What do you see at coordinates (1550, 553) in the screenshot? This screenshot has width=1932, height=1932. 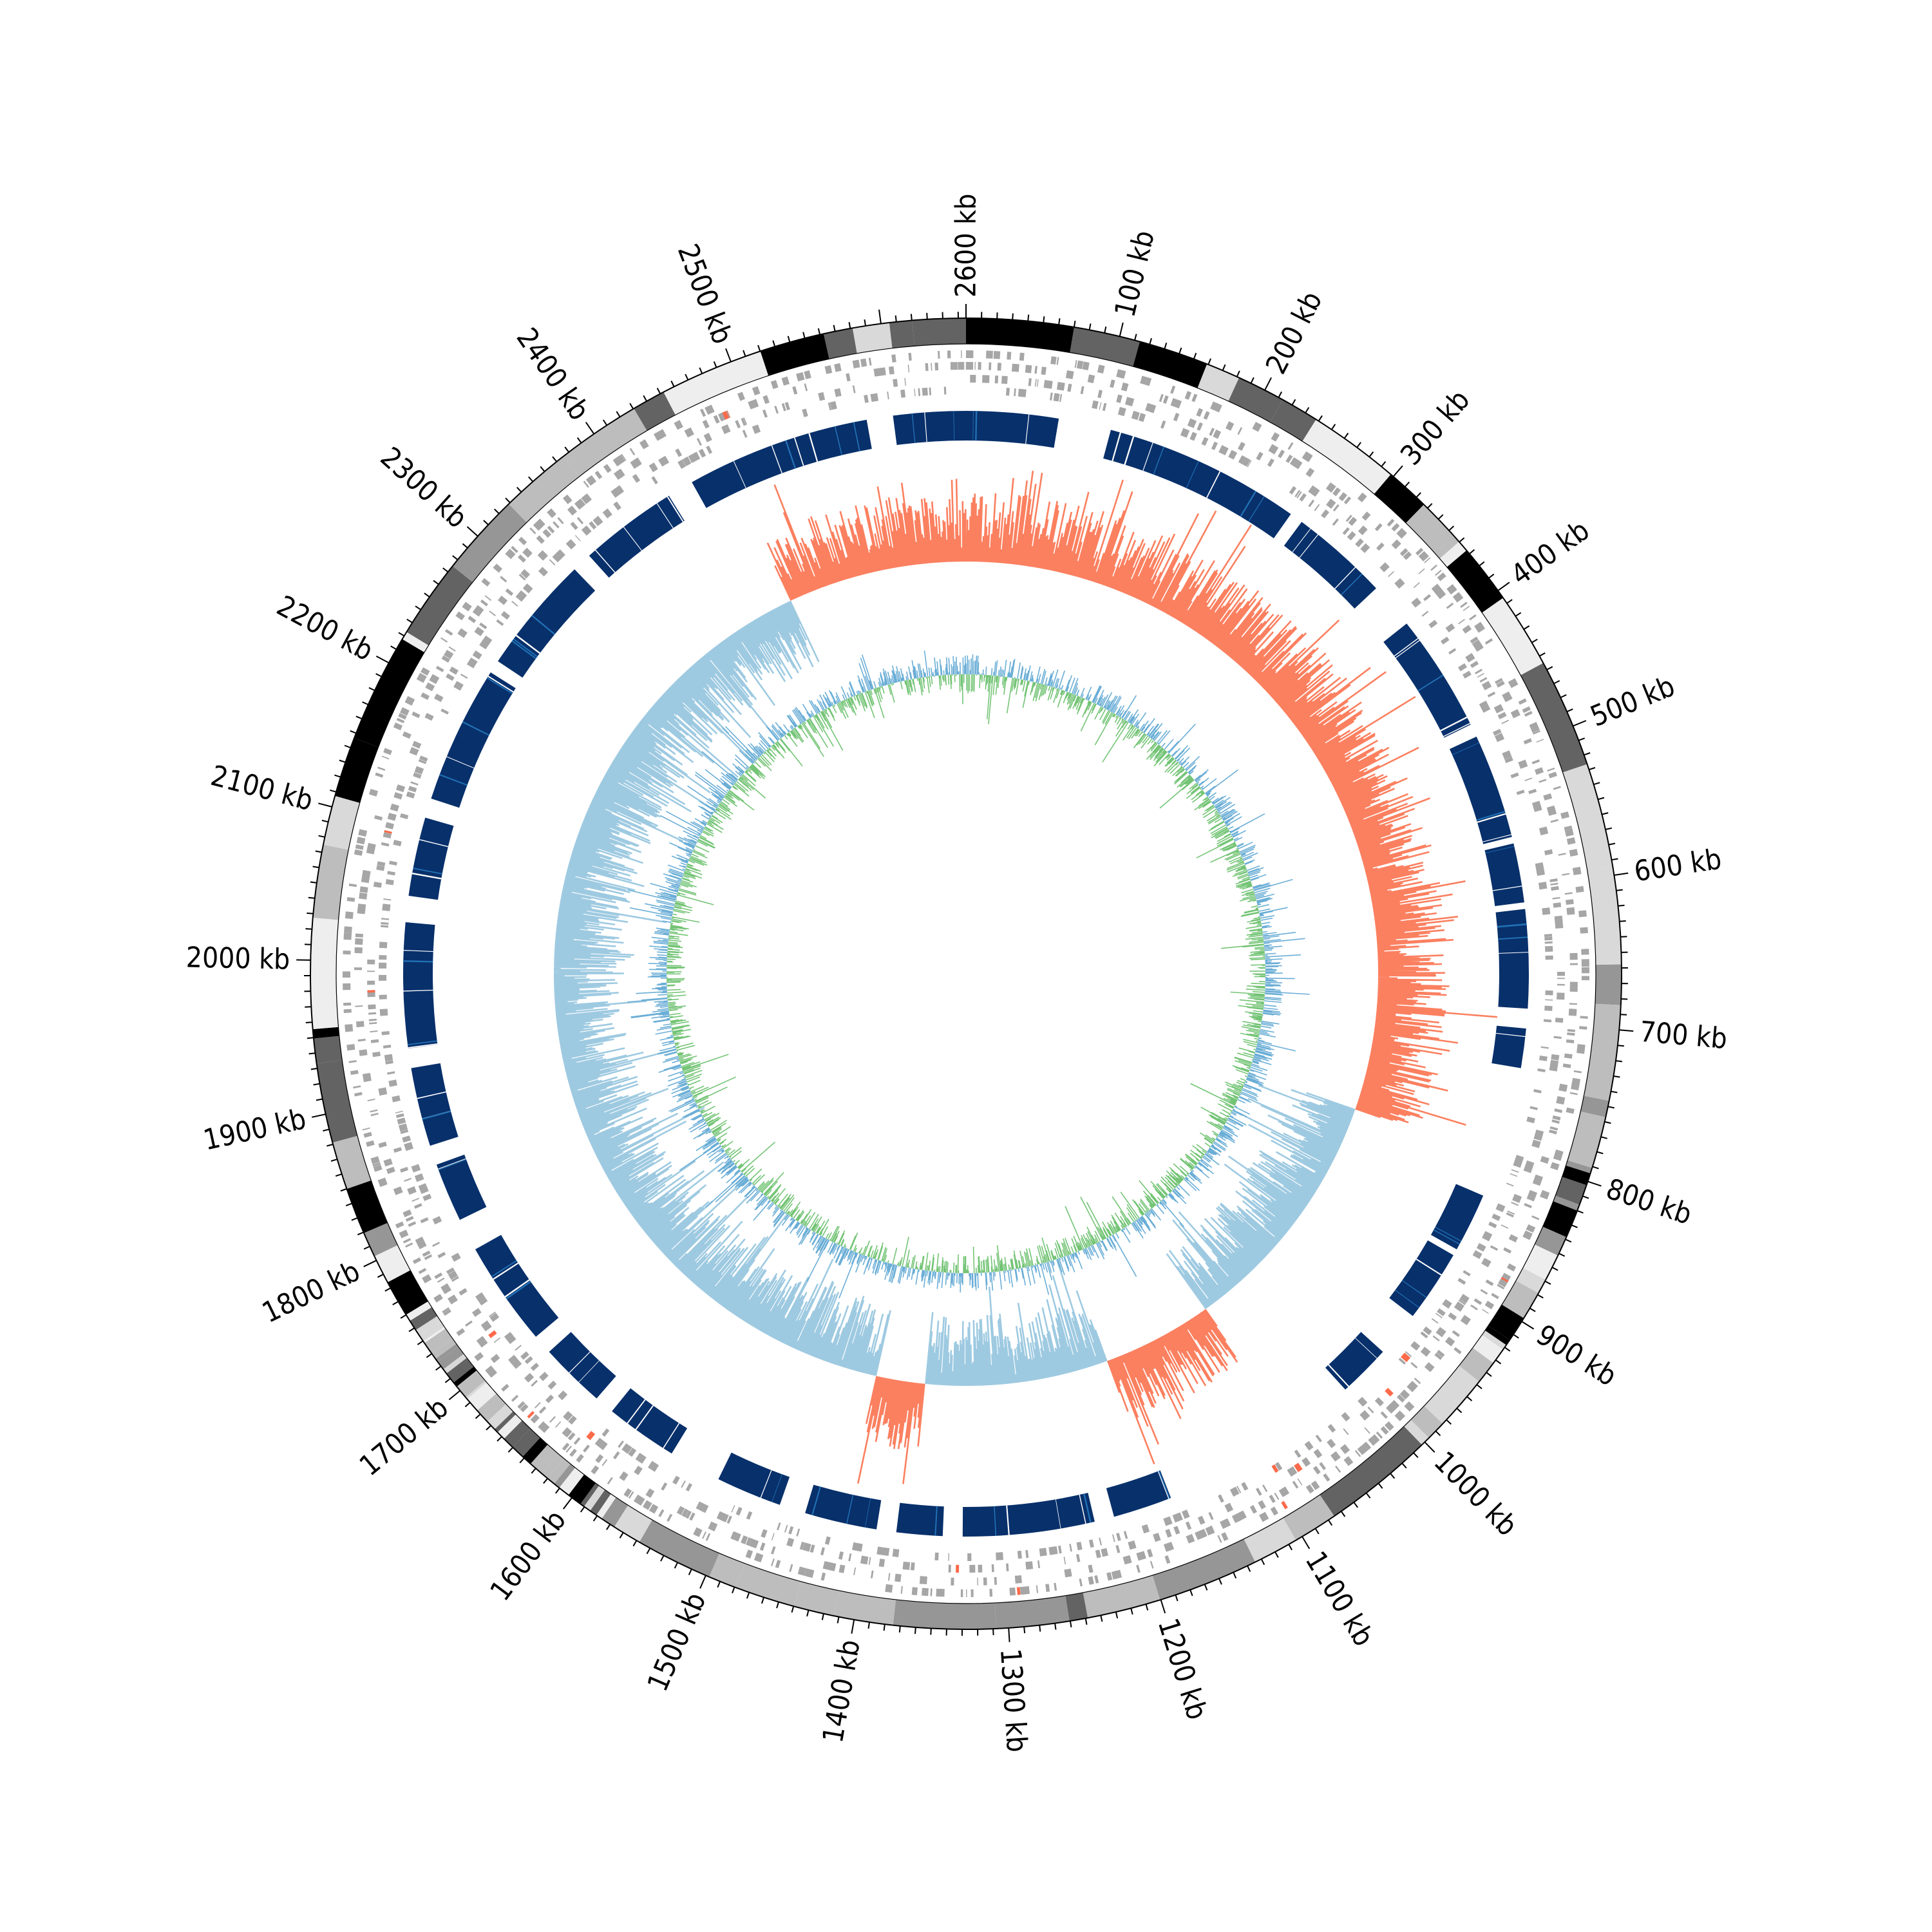 I see `tick-label: 400 kb` at bounding box center [1550, 553].